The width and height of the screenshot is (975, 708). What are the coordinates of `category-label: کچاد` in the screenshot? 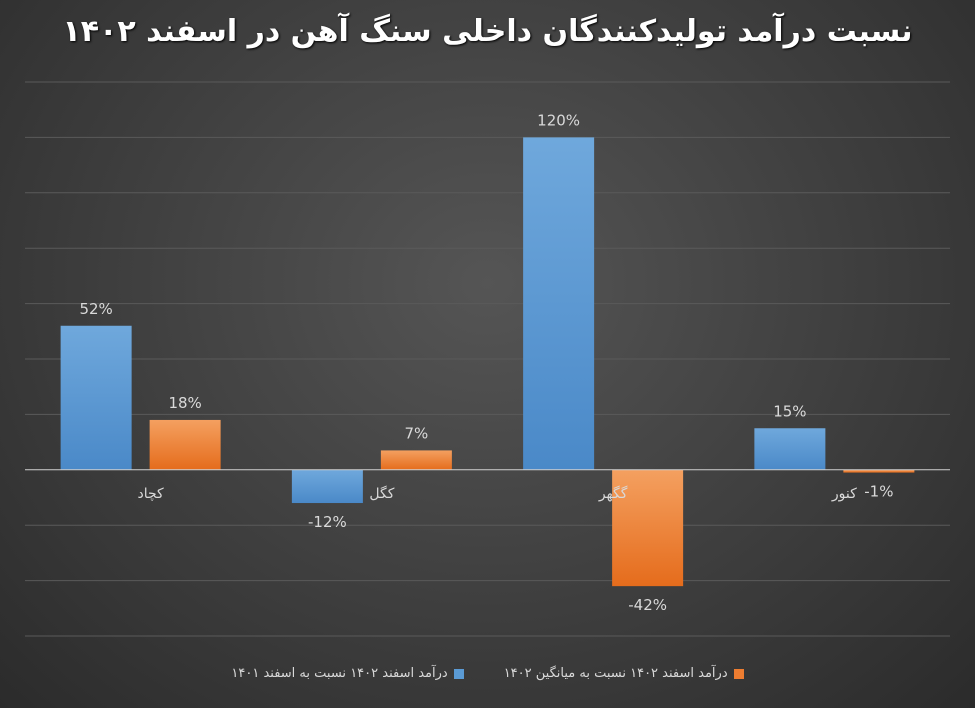 It's located at (151, 494).